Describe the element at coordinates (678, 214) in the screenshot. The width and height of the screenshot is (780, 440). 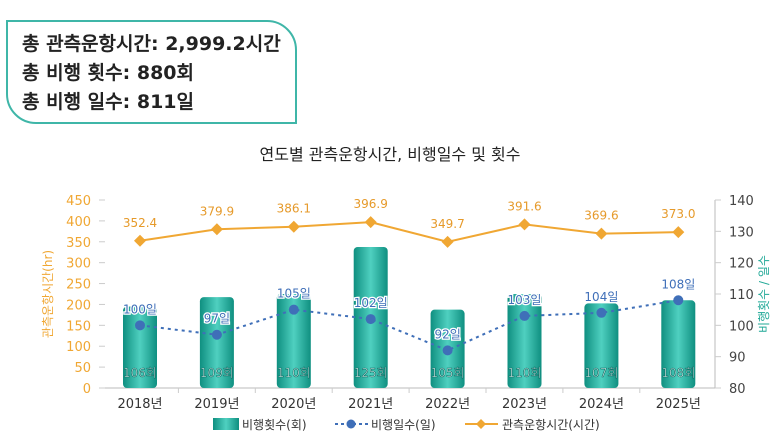
I see `hours-label: 373.0` at that location.